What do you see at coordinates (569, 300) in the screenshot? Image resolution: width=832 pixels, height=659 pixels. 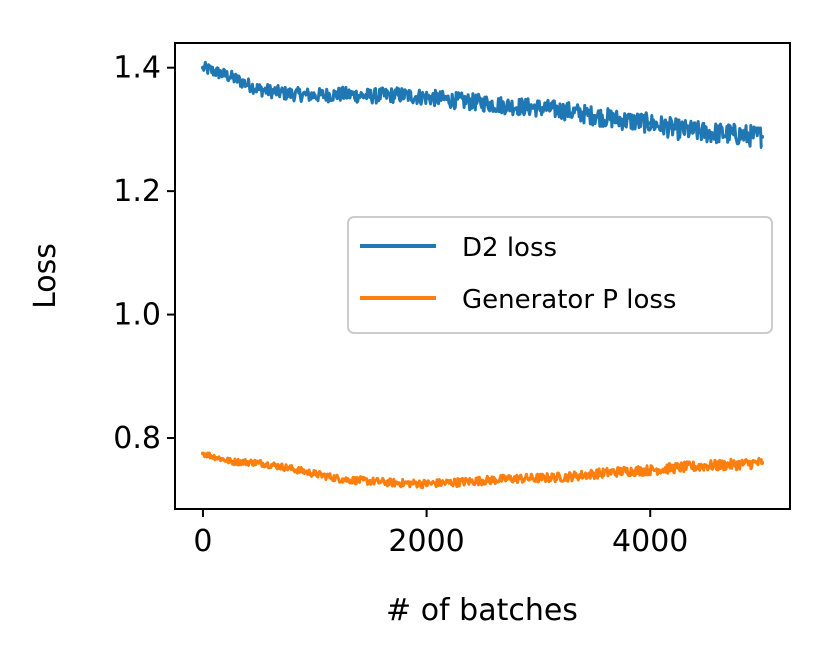 I see `legend-label-generator: Generator P loss` at bounding box center [569, 300].